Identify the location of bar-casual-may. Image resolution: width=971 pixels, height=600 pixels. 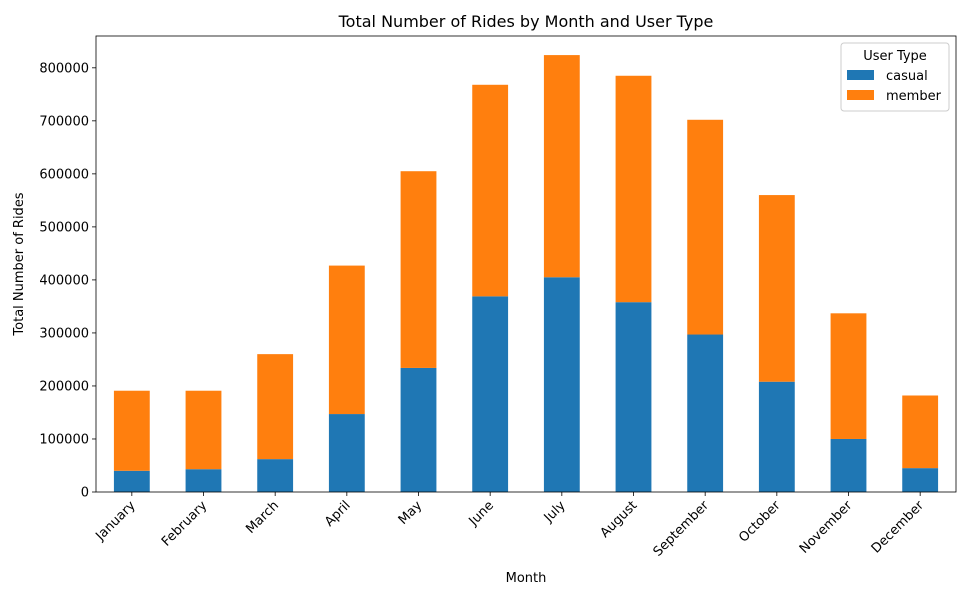
(418, 429).